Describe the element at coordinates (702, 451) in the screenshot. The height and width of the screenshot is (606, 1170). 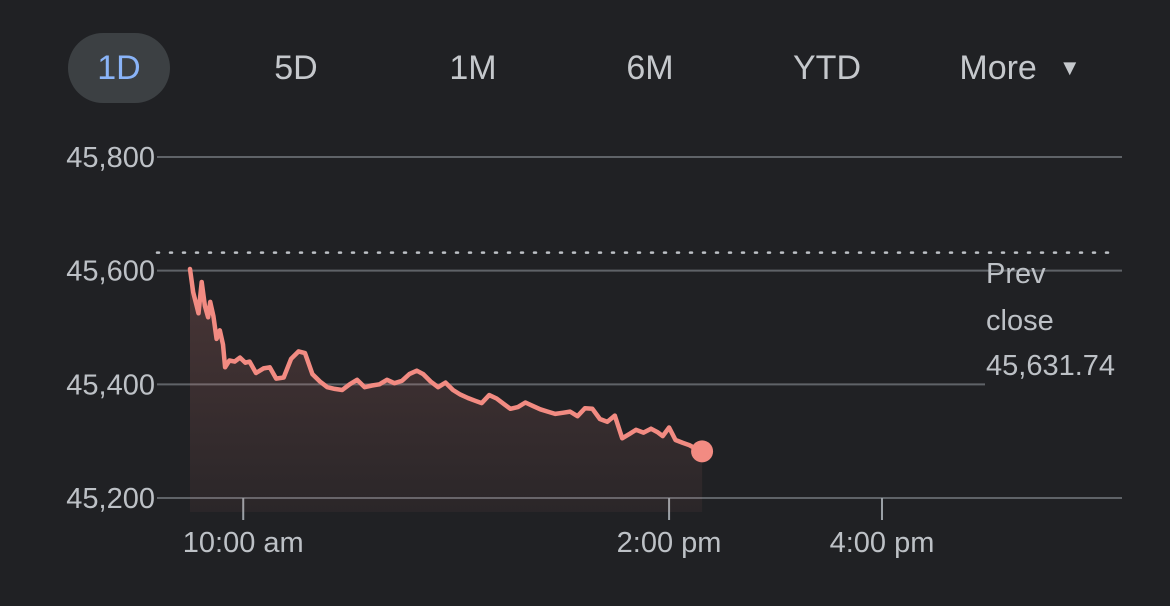
I see `current-price-dot` at that location.